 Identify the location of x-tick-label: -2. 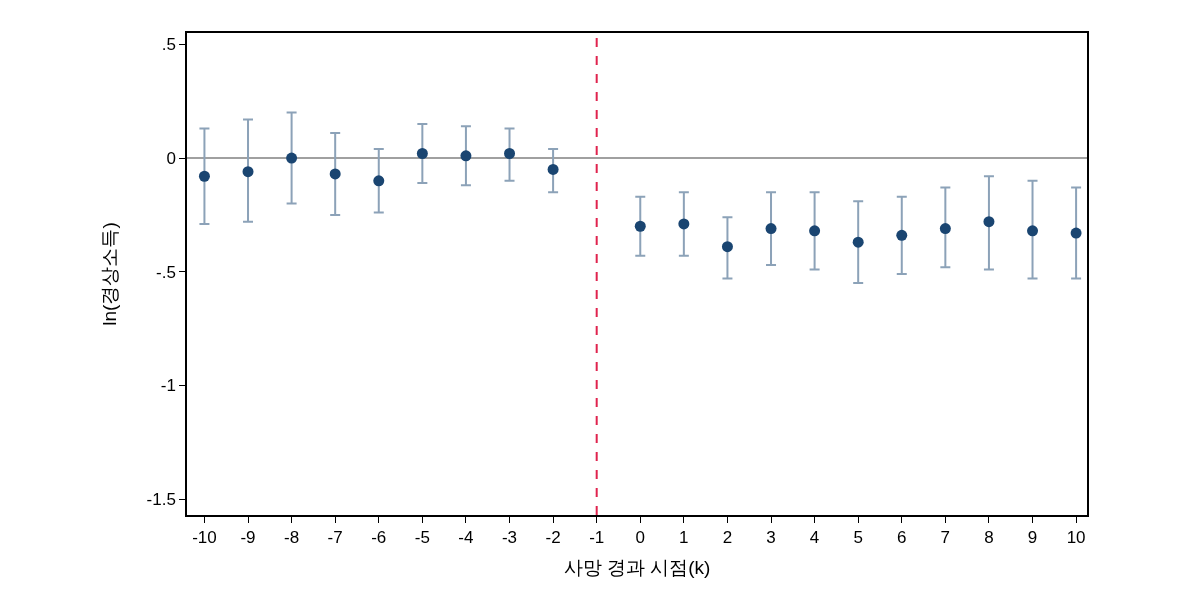
(553, 538).